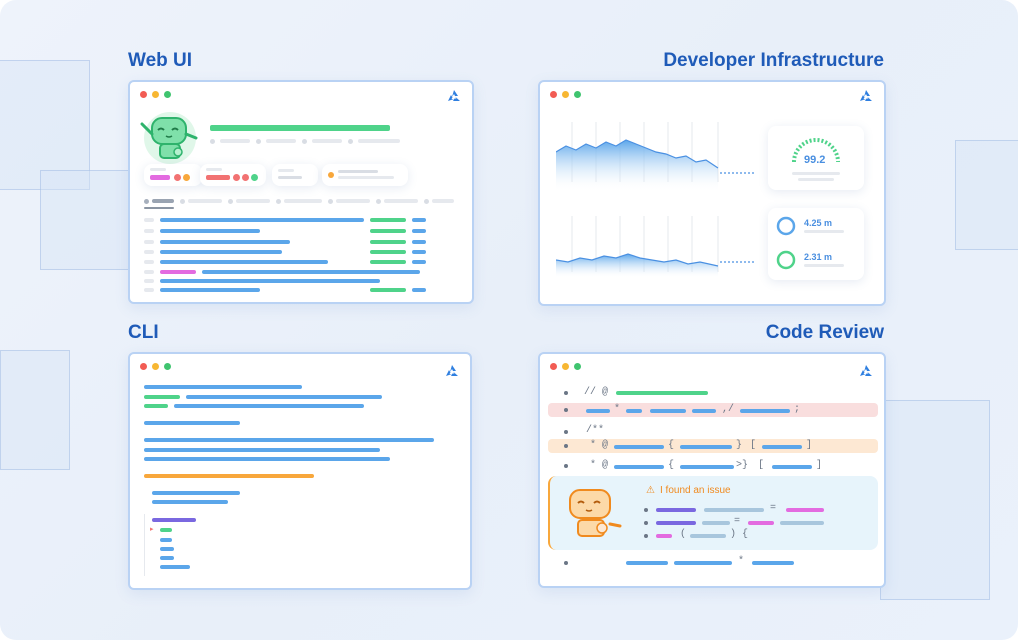 This screenshot has width=1018, height=640. What do you see at coordinates (786, 260) in the screenshot?
I see `ring-green-icon` at bounding box center [786, 260].